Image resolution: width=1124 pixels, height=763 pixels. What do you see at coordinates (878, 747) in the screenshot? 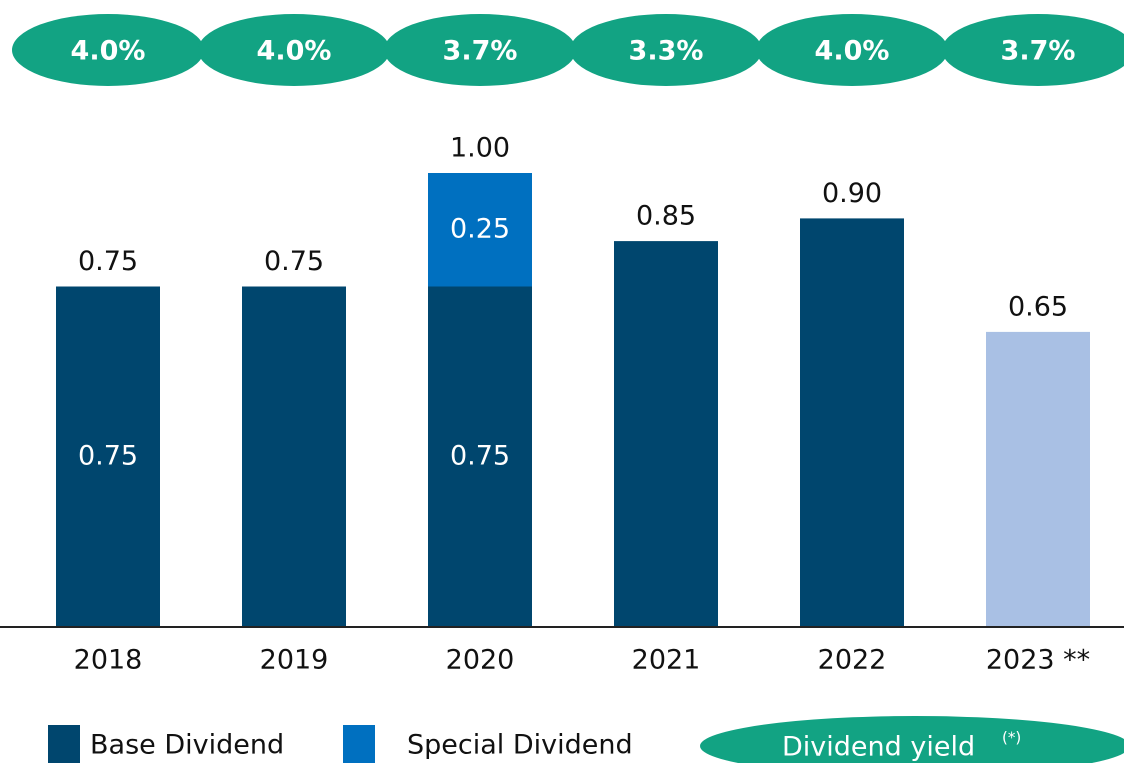
I see `legend-label: Dividend yield` at bounding box center [878, 747].